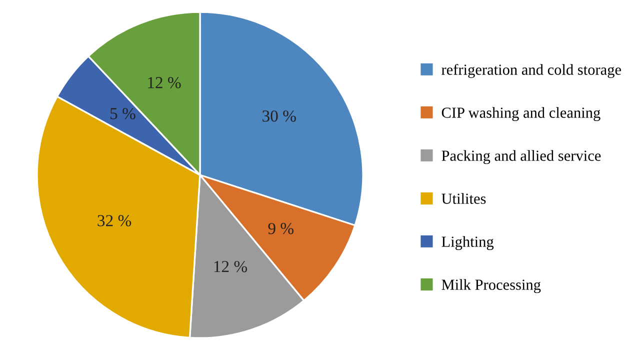  Describe the element at coordinates (468, 243) in the screenshot. I see `legend-label: Lighting` at that location.